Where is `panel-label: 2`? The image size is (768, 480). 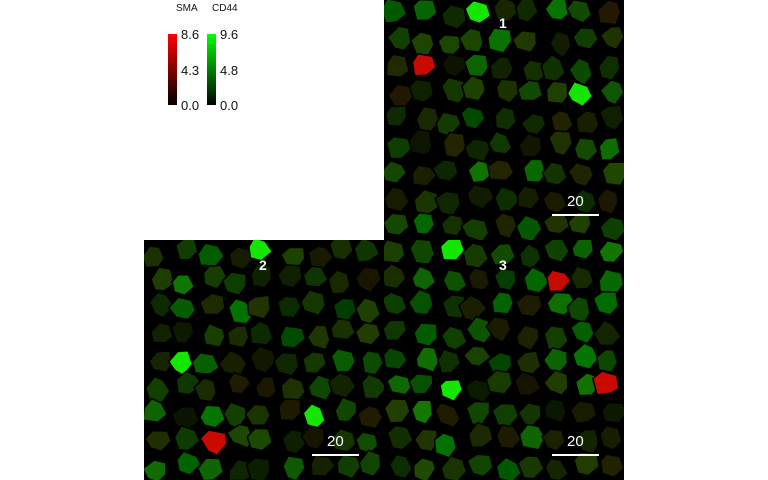
panel-label: 2 is located at coordinates (263, 265).